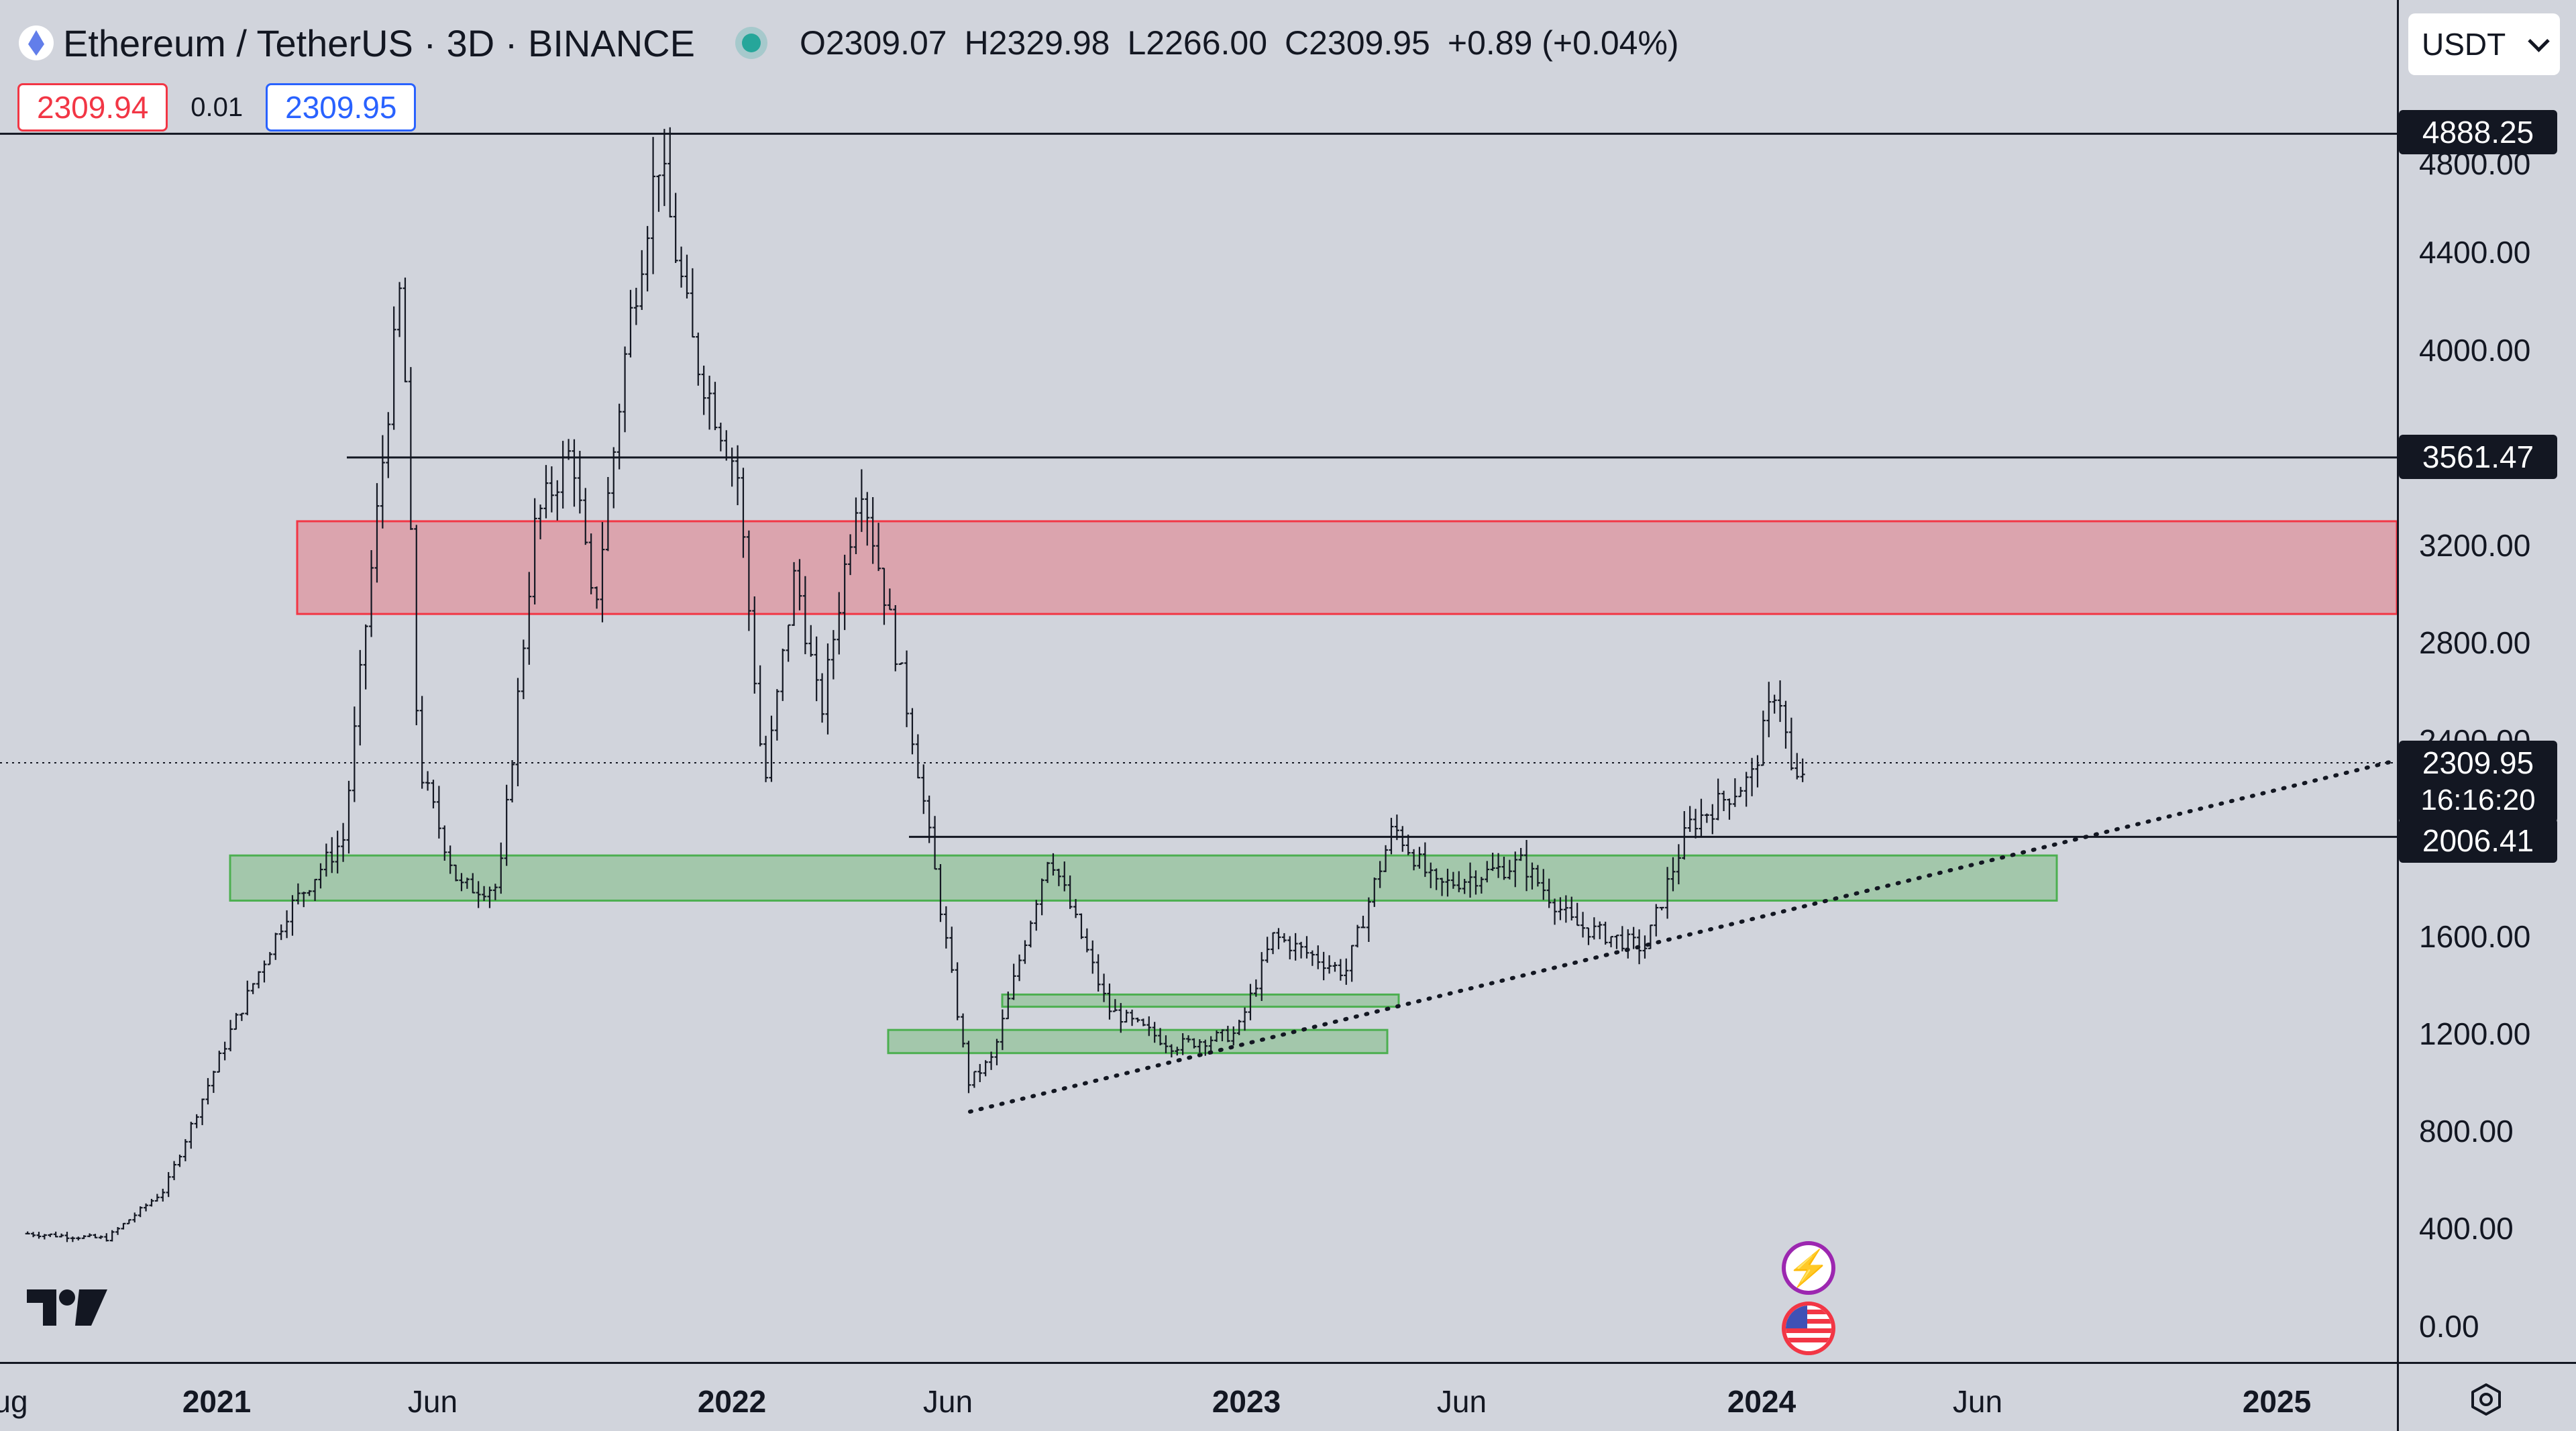  Describe the element at coordinates (2486, 681) in the screenshot. I see `price-axis` at that location.